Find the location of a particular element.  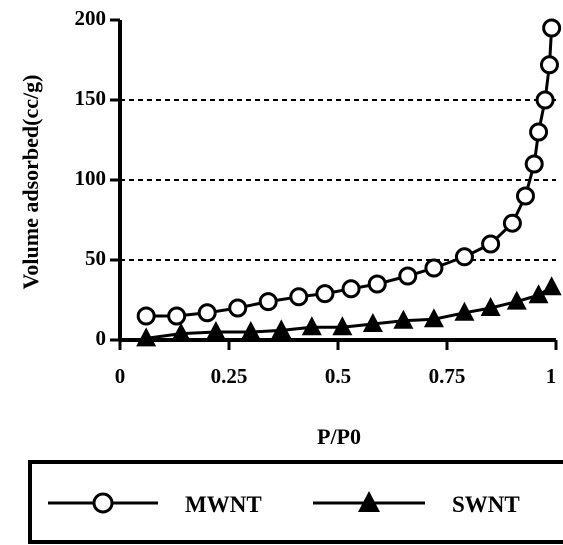

y-tick-label: 0 is located at coordinates (101, 338).